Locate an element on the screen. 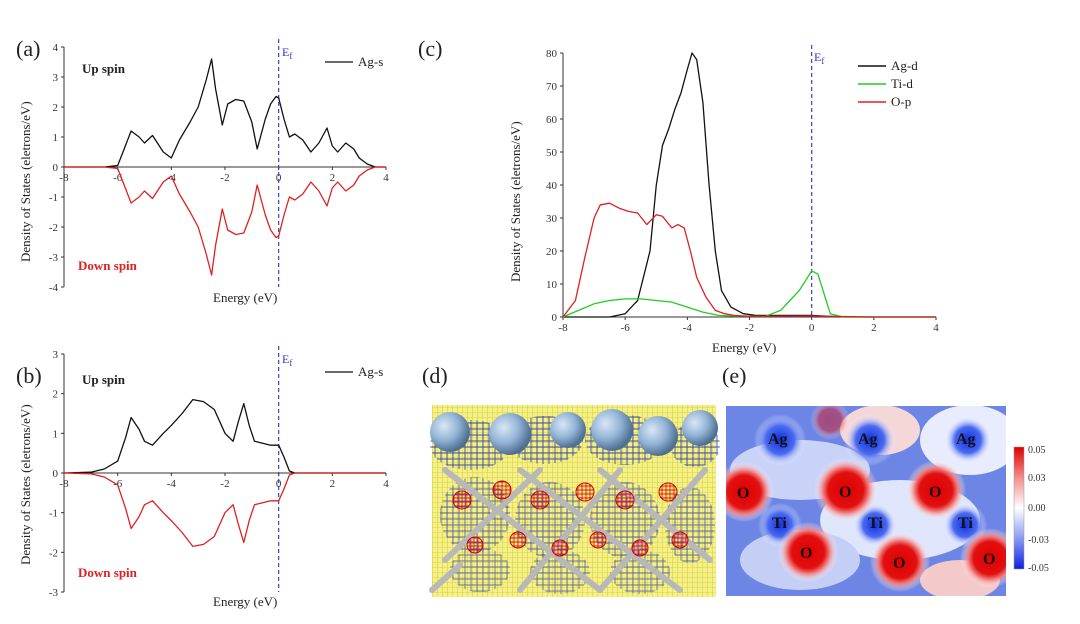 The width and height of the screenshot is (1080, 624). colorbar-tick-label: -0.05 is located at coordinates (1038, 568).